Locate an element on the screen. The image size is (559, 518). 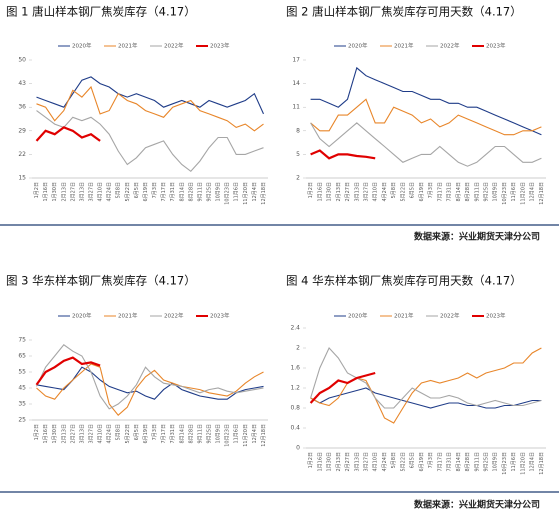
y-tick-label: 65 is located at coordinates (22, 356).